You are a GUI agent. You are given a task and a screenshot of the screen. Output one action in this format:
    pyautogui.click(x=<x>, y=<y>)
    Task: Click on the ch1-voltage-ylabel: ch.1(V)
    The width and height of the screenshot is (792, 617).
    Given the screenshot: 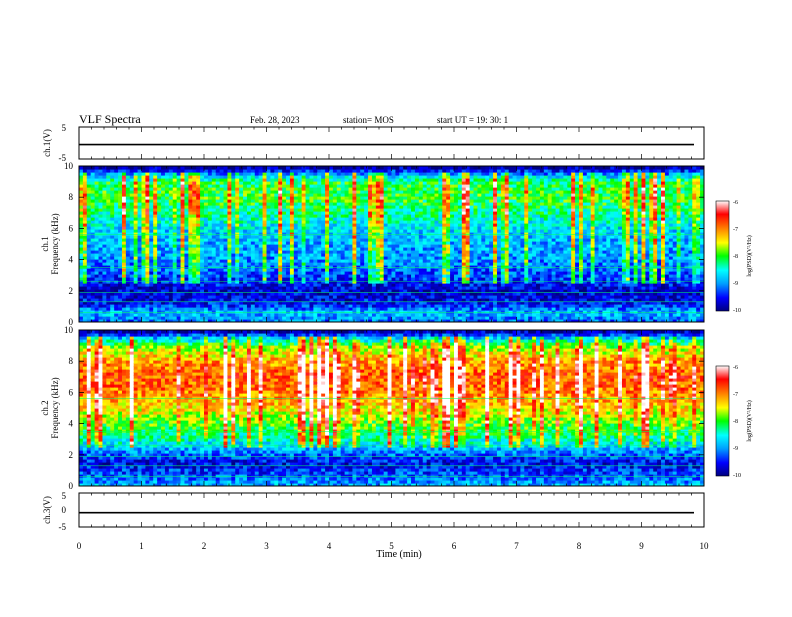 What is the action you would take?
    pyautogui.click(x=47, y=143)
    